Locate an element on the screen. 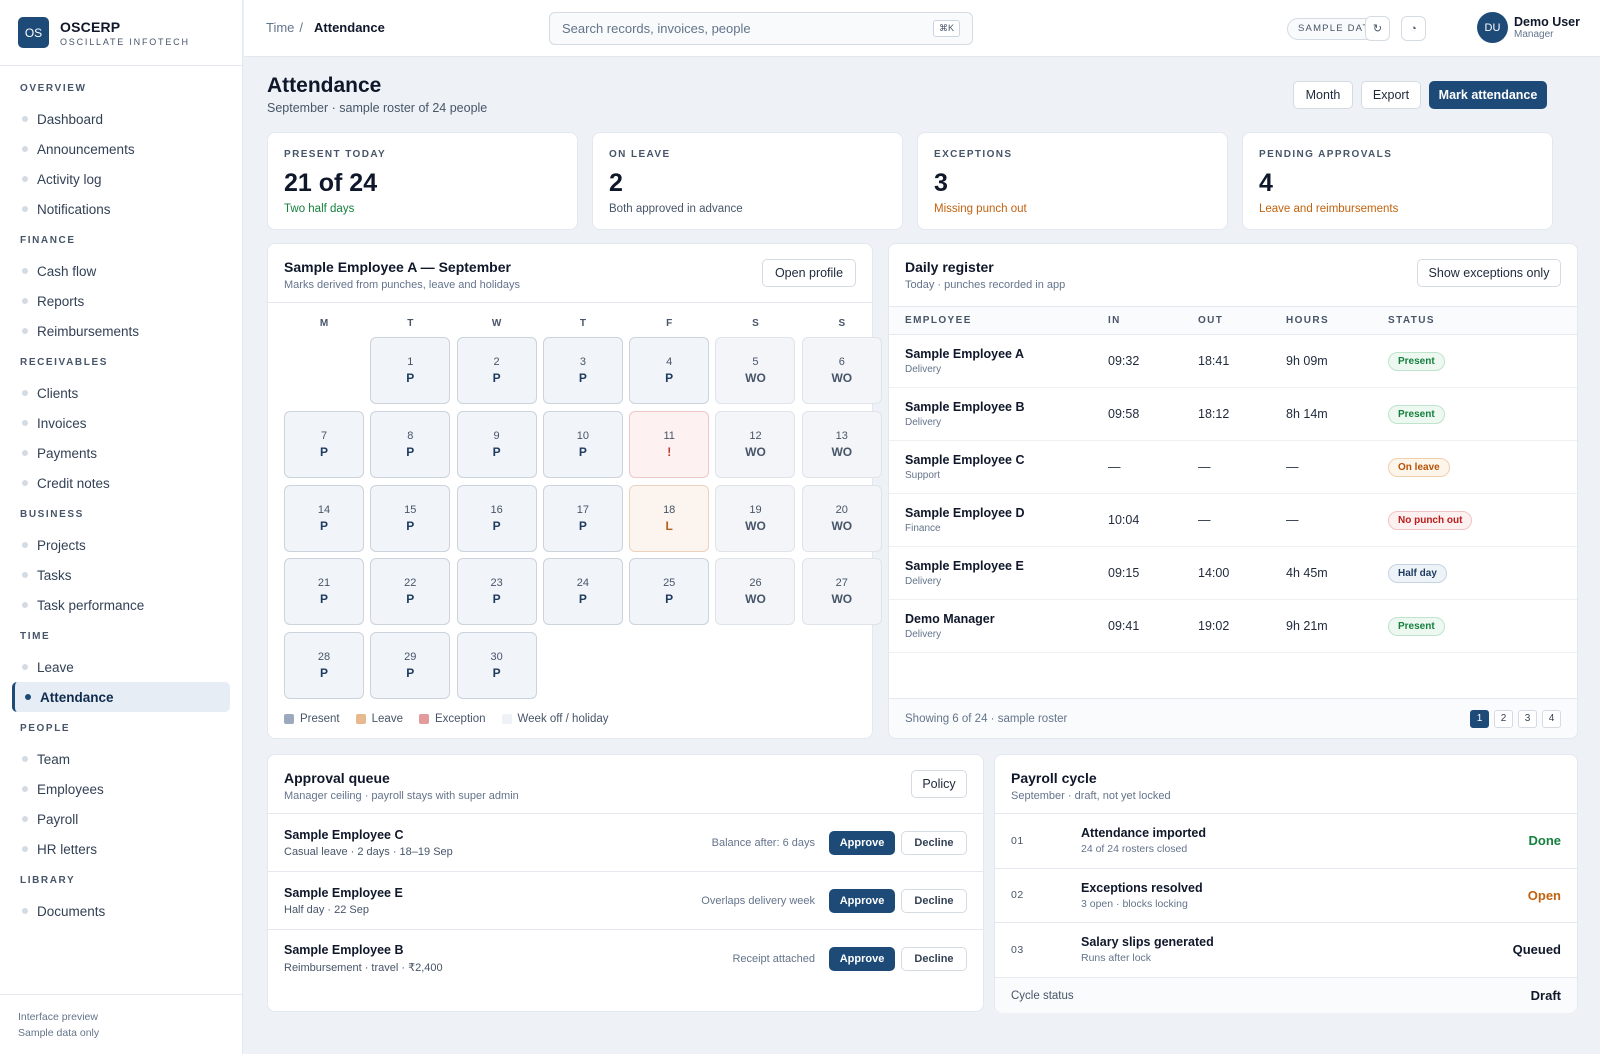 The height and width of the screenshot is (1054, 1600). calendar-day-23: 23 P is located at coordinates (496, 592).